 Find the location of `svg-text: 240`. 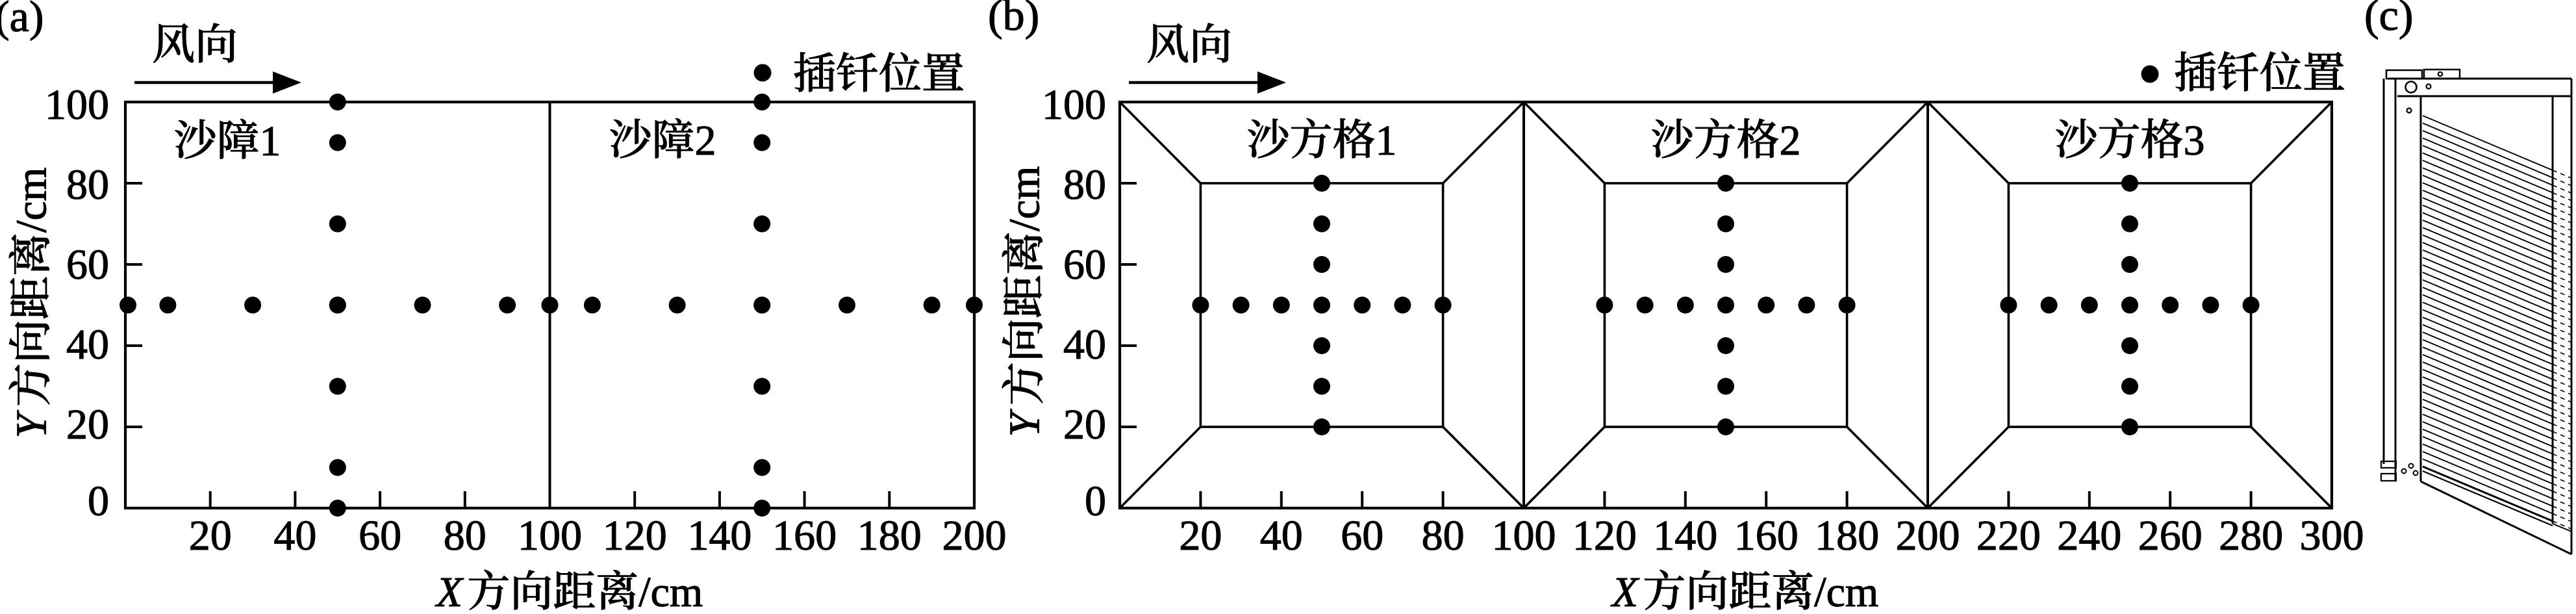

svg-text: 240 is located at coordinates (2089, 535).